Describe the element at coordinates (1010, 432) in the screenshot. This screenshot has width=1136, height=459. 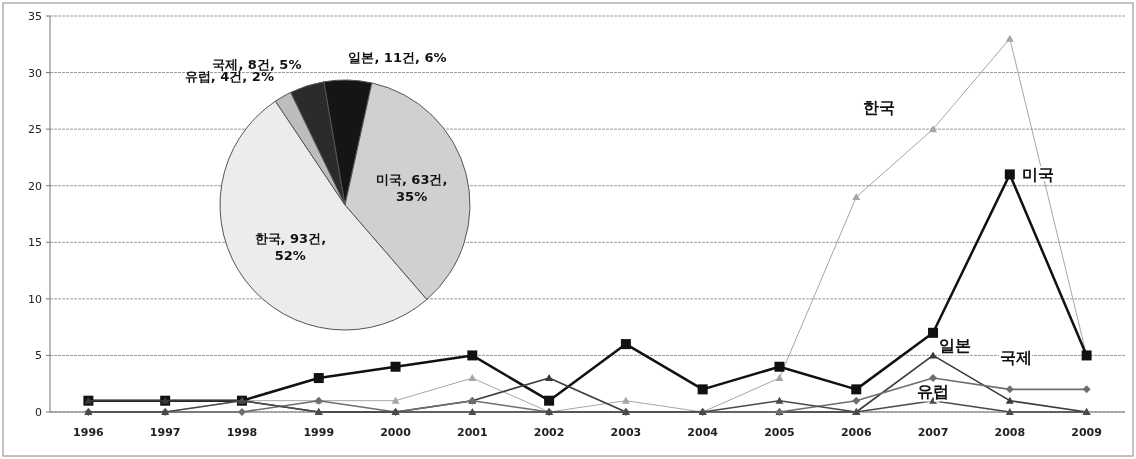
I see `x-tick-label: 2008` at that location.